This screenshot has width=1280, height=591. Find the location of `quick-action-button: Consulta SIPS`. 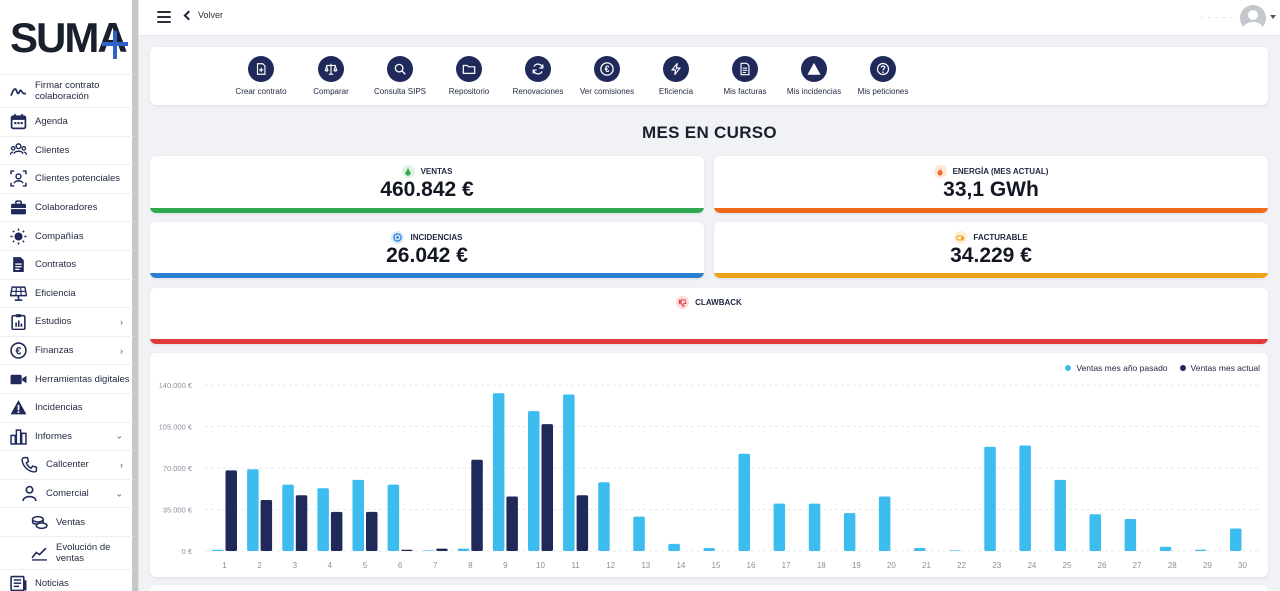

quick-action-button: Consulta SIPS is located at coordinates (400, 76).